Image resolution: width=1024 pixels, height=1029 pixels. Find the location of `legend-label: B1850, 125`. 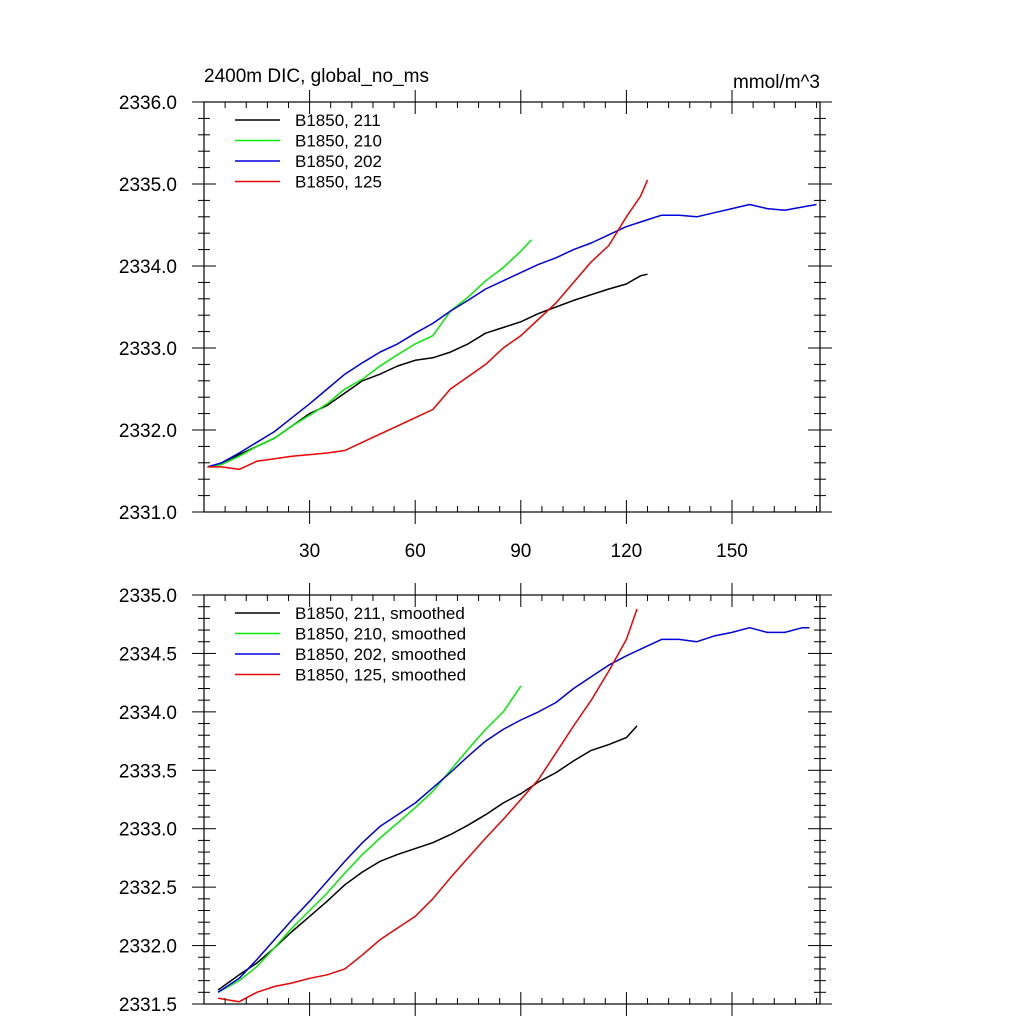

legend-label: B1850, 125 is located at coordinates (338, 182).